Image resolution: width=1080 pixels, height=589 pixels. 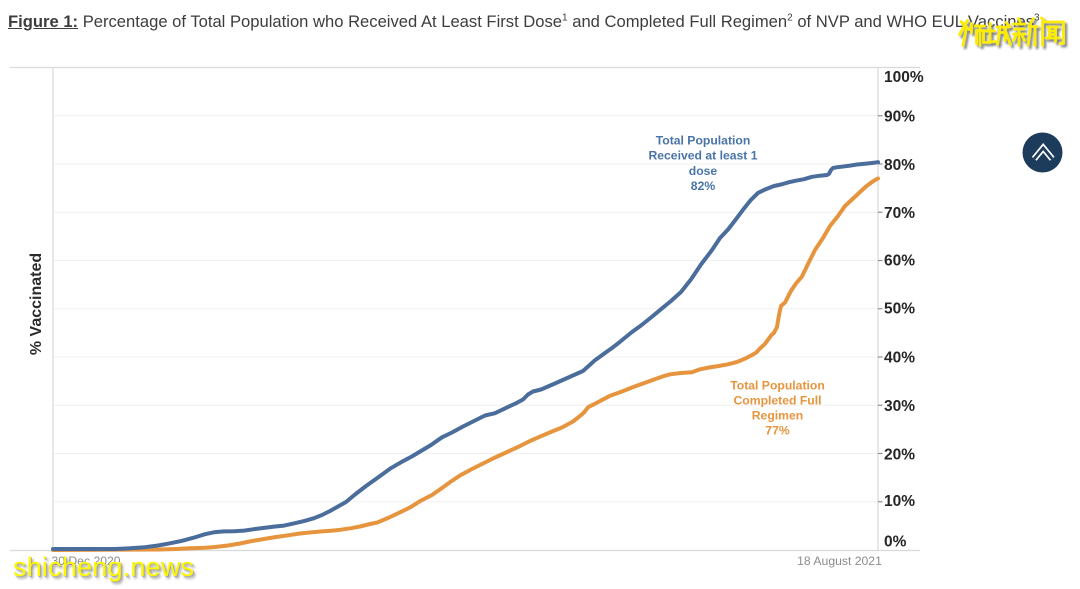 I want to click on svg-text: Received at least 1, so click(x=702, y=156).